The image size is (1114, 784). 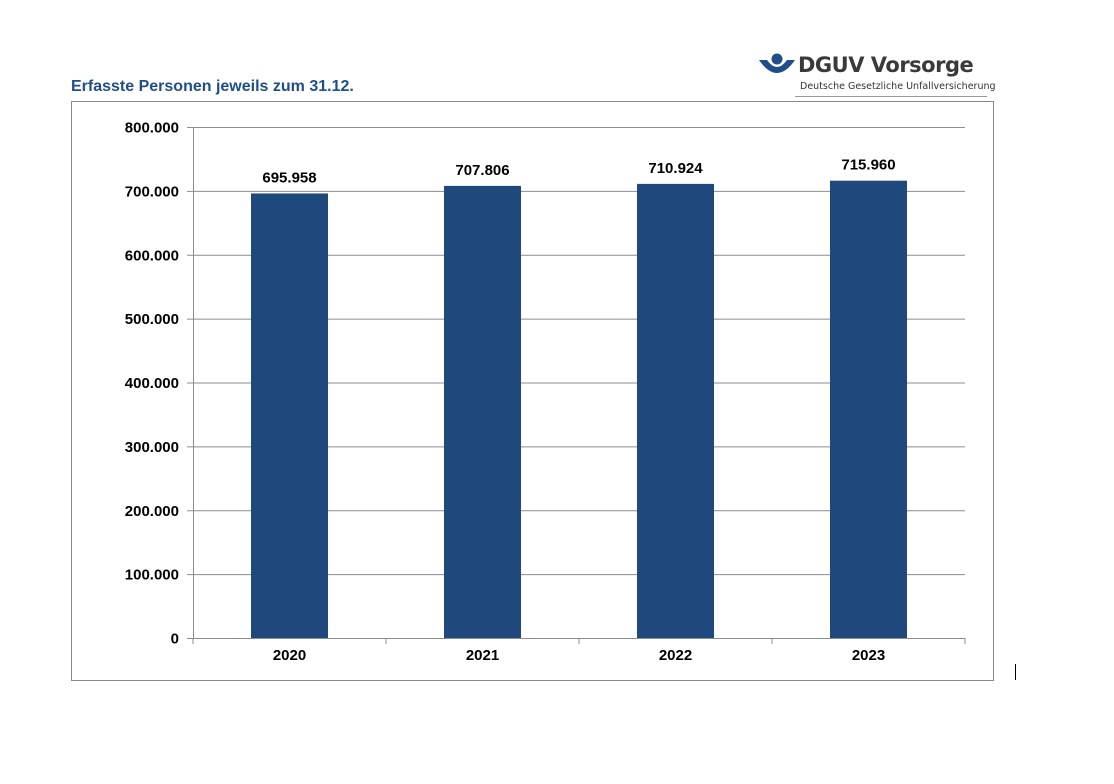 I want to click on x-tick-label: 2022, so click(x=675, y=655).